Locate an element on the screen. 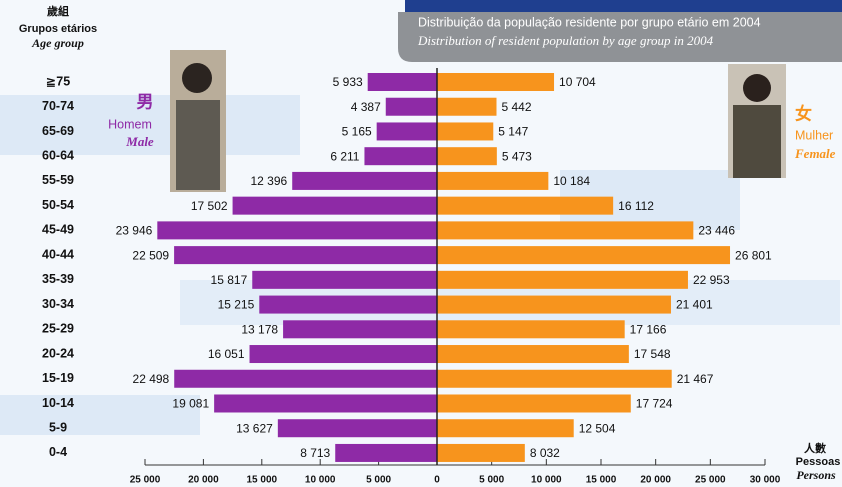 The height and width of the screenshot is (487, 842). value-label: 13 178 is located at coordinates (259, 329).